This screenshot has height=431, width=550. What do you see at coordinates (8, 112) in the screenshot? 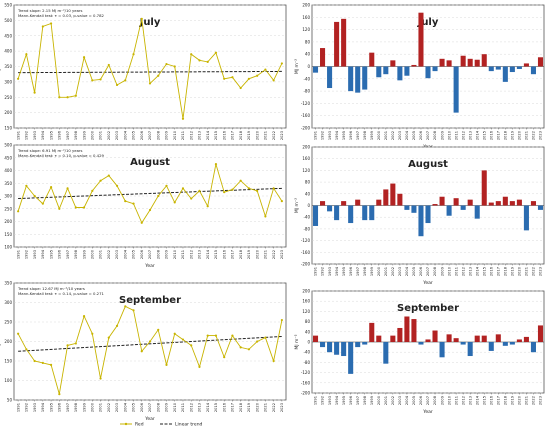
I see `y-tick-label: 200` at bounding box center [8, 112].